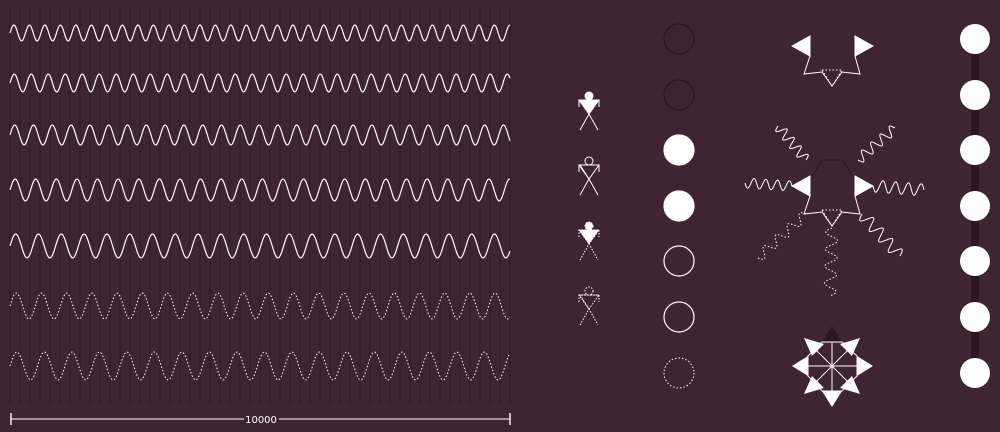  What do you see at coordinates (865, 366) in the screenshot?
I see `star-right-triangle-icon` at bounding box center [865, 366].